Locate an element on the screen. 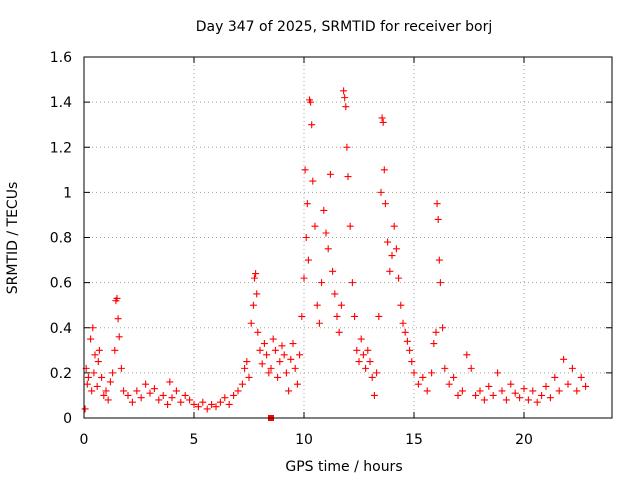 This screenshot has height=480, width=640. y-tick-label: 1 is located at coordinates (67, 193).